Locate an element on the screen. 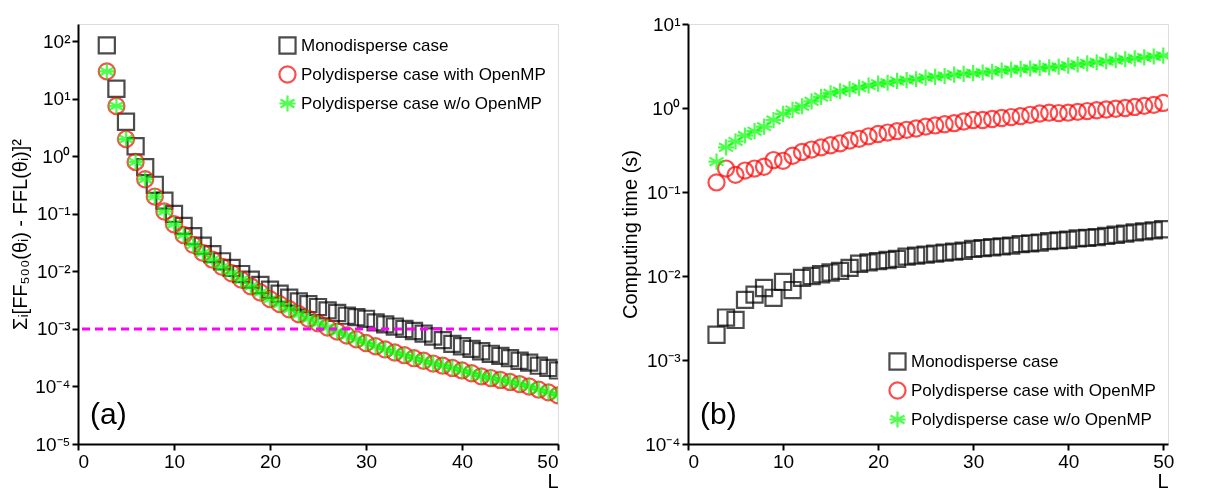  y-tick-label: 10⁻⁵ is located at coordinates (53, 444).